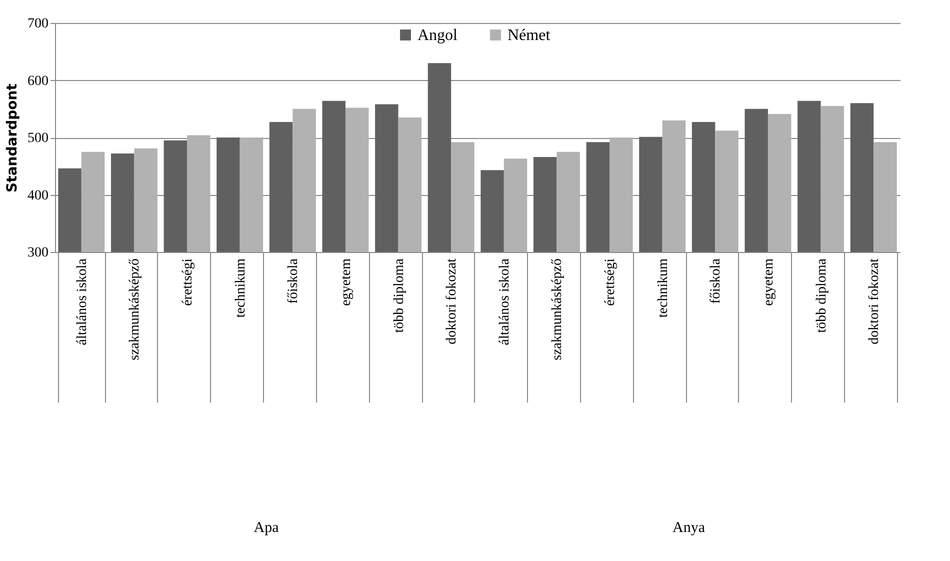 The image size is (950, 561). What do you see at coordinates (38, 24) in the screenshot?
I see `y-tick-label: 700` at bounding box center [38, 24].